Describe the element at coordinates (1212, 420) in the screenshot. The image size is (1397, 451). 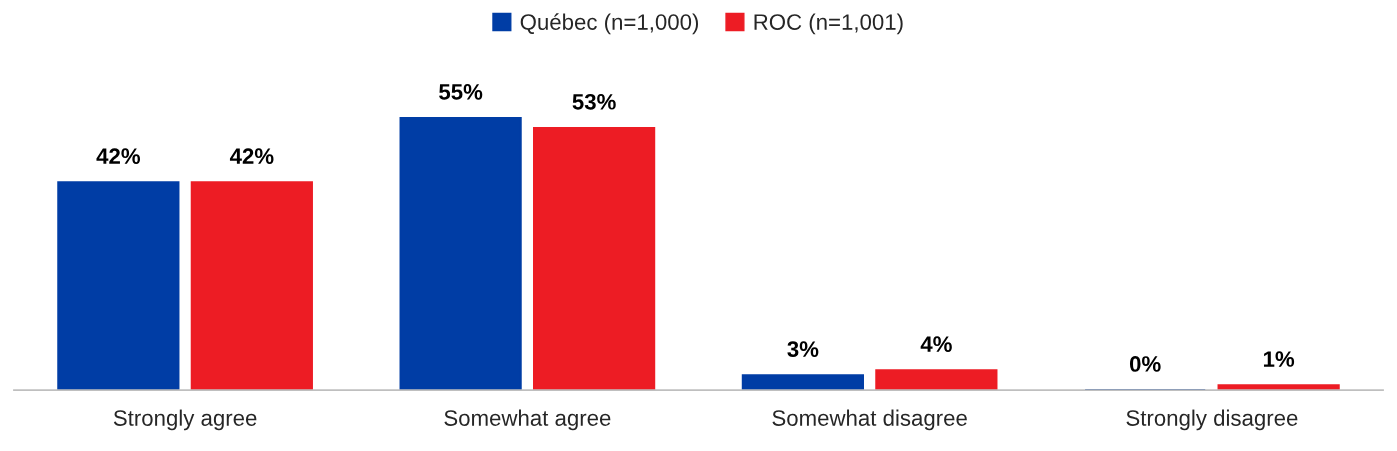
I see `x-tick-label: Strongly disagree` at that location.